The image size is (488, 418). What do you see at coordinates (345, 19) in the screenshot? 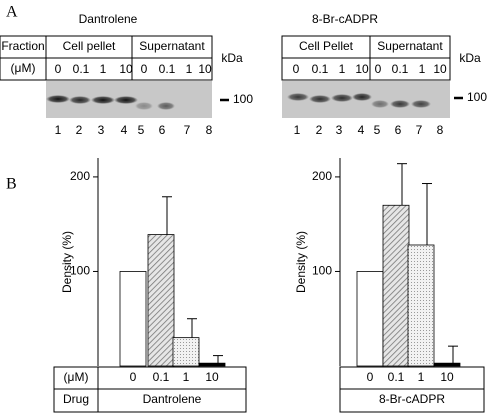
I see `blot-title: 8-Br-cADPR` at bounding box center [345, 19].